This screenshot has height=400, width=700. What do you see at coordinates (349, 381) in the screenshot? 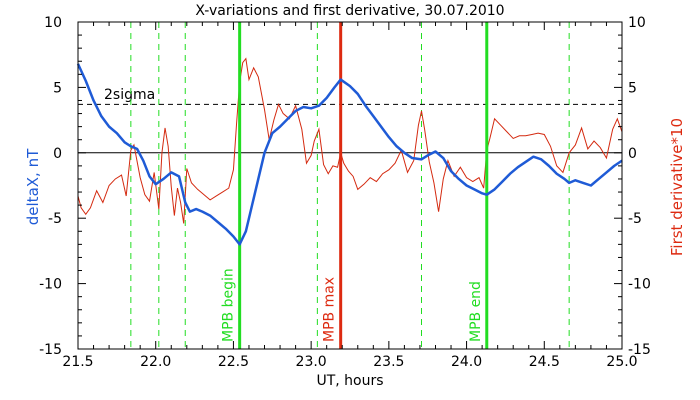
I see `x-axis-label: UT, hours` at bounding box center [349, 381].